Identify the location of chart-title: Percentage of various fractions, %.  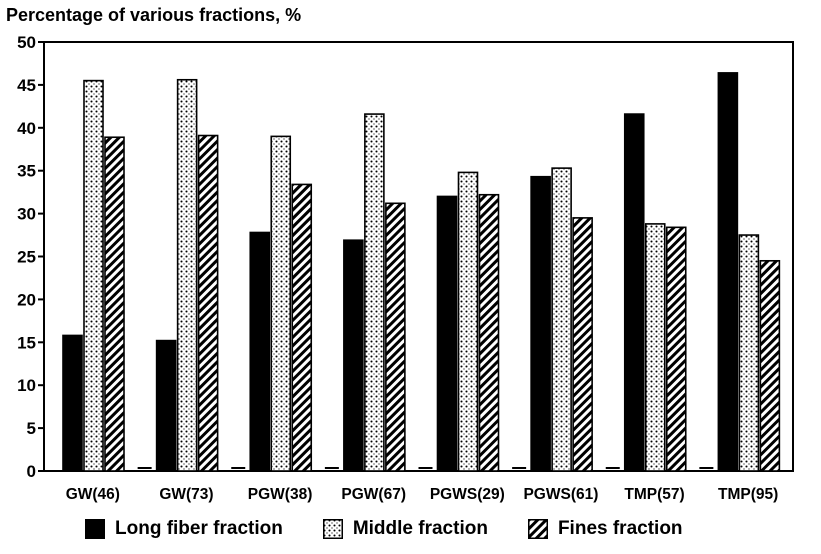
(154, 15).